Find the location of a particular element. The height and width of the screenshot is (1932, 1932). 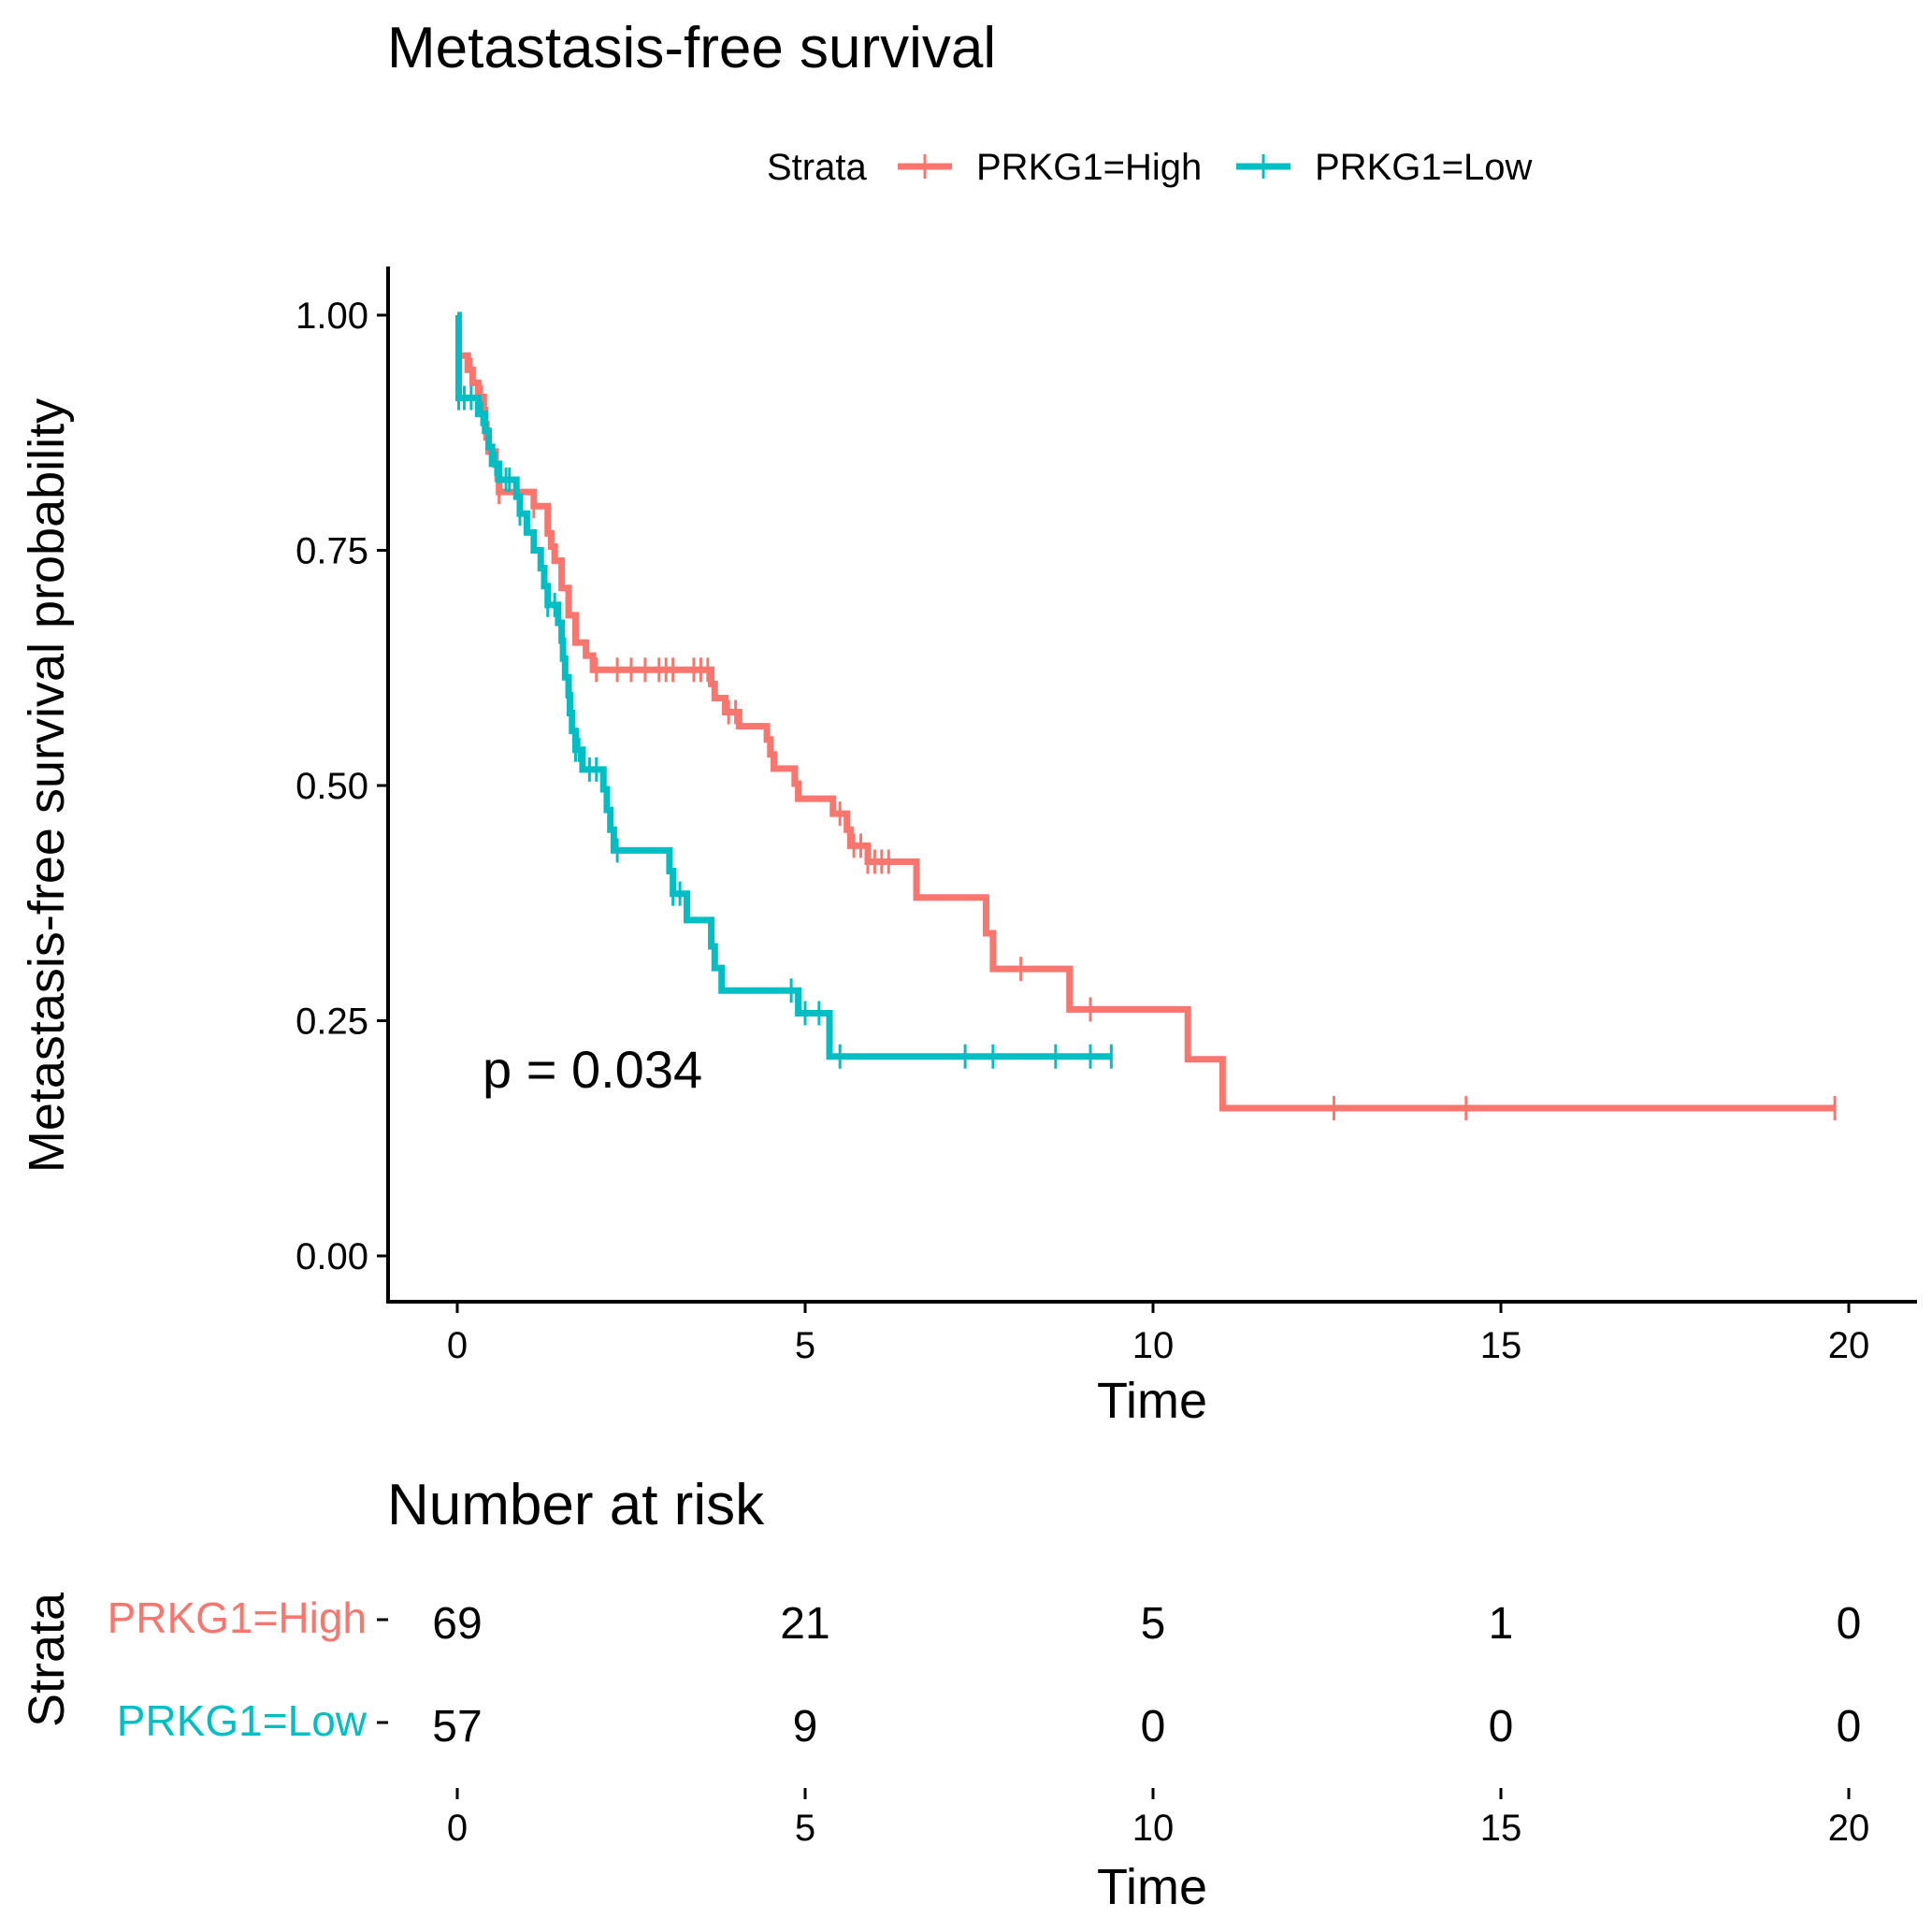

x-axis-ticks: 0 5 10 15 20 is located at coordinates (1158, 1334).